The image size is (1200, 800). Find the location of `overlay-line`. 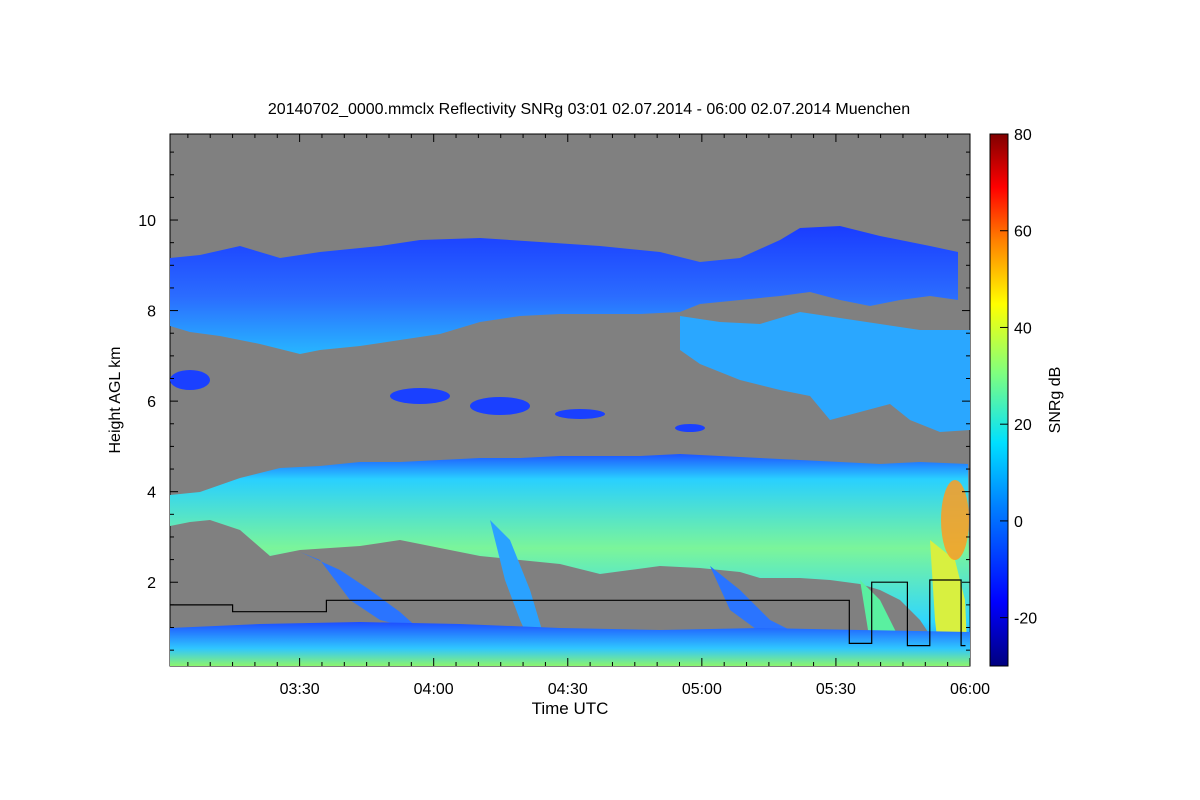

overlay-line is located at coordinates (568, 613).